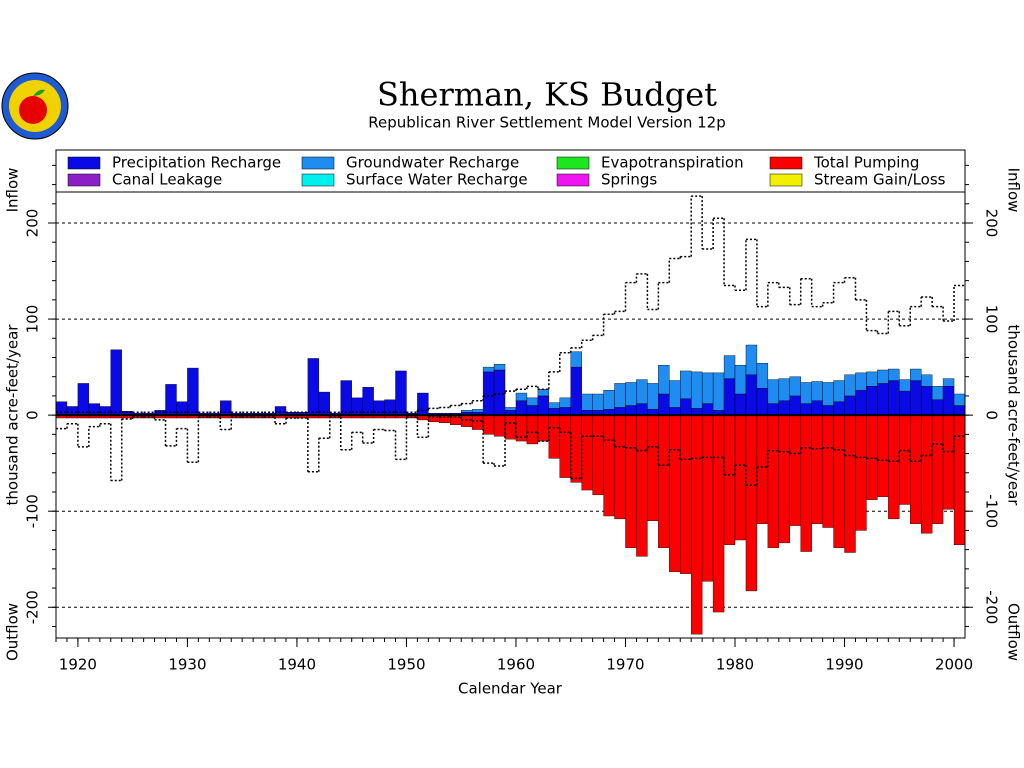 This screenshot has width=1024, height=768. I want to click on logo, so click(35, 106).